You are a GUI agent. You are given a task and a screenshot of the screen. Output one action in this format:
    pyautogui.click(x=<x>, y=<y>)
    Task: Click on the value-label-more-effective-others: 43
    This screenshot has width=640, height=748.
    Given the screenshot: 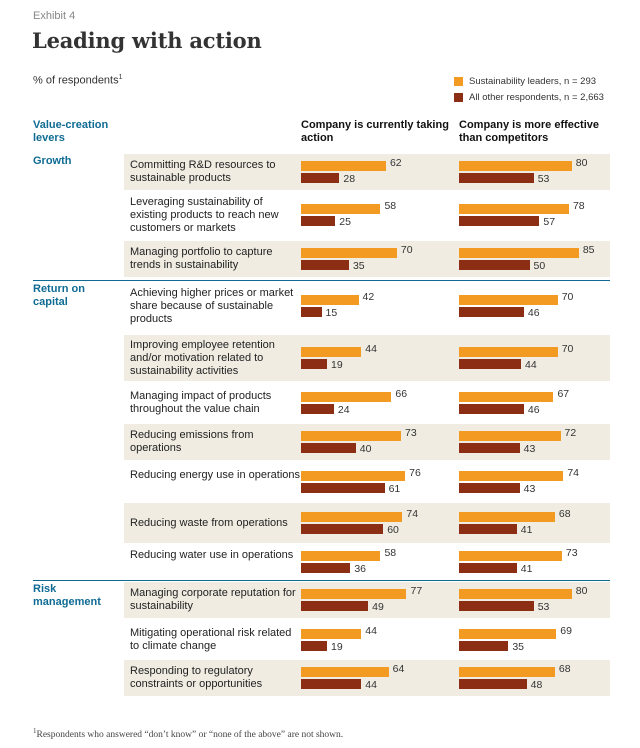 What is the action you would take?
    pyautogui.click(x=529, y=489)
    